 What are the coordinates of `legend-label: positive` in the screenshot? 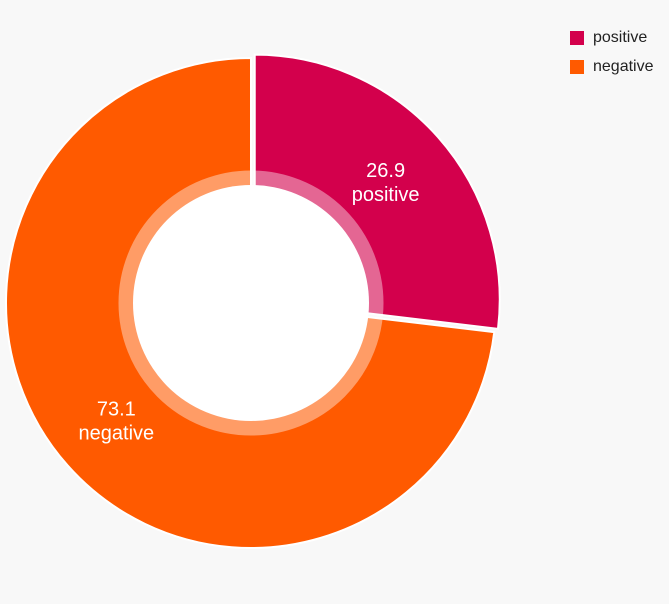 It's located at (620, 37).